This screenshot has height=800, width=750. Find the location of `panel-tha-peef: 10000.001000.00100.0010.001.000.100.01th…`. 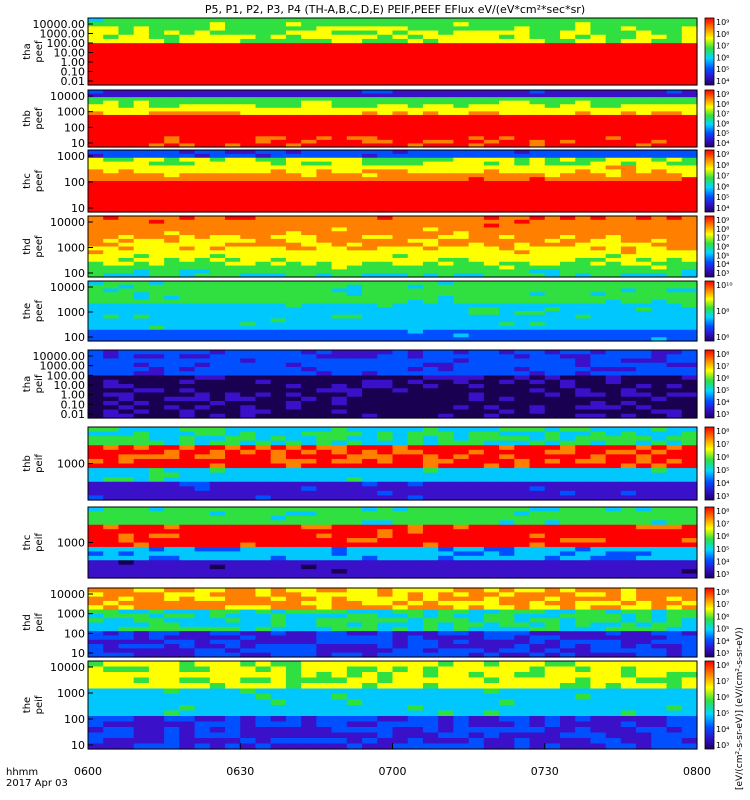

panel-tha-peef: 10000.001000.00100.0010.001.000.100.01th… is located at coordinates (375, 52).